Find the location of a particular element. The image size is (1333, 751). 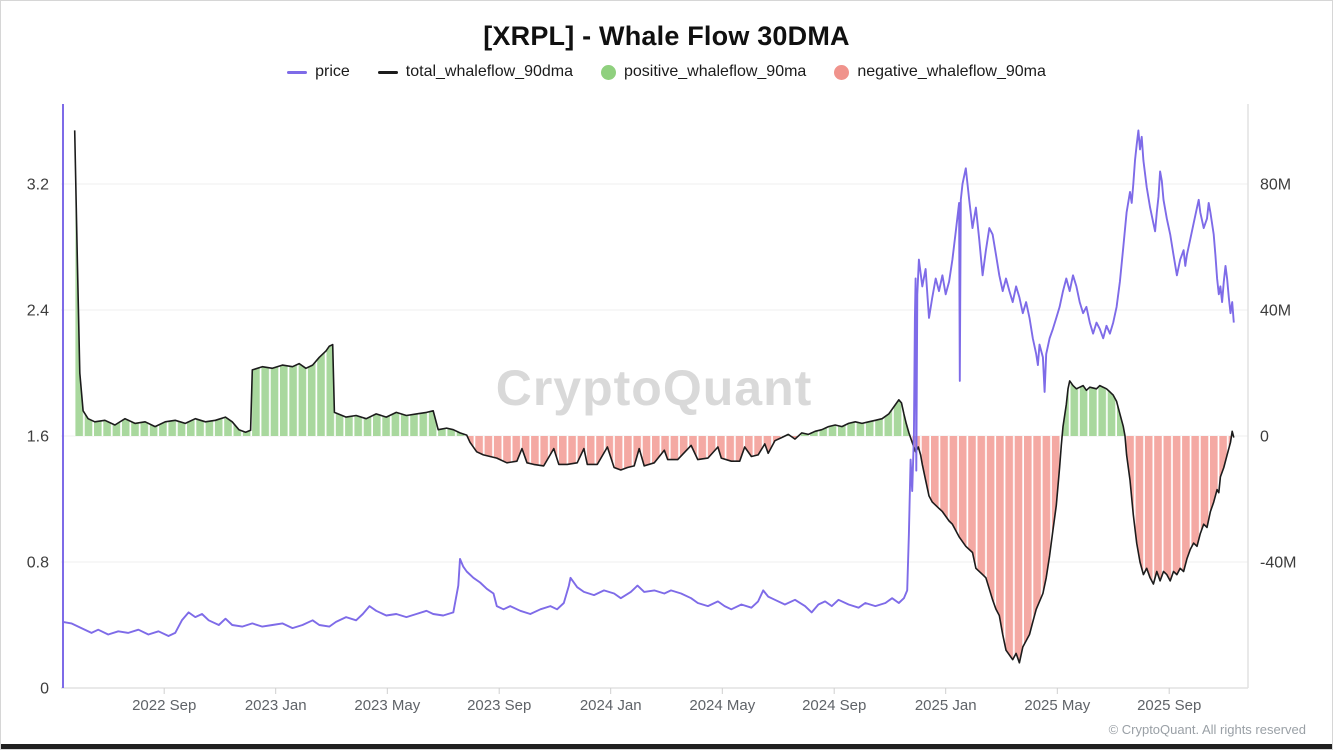

x-axis-label: 2024 May is located at coordinates (722, 705).